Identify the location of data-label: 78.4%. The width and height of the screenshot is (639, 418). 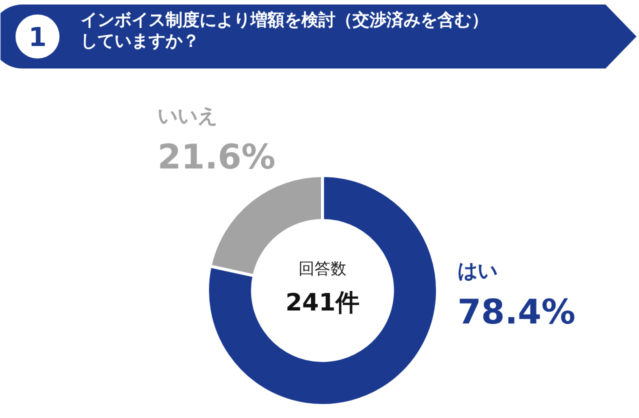
(517, 312).